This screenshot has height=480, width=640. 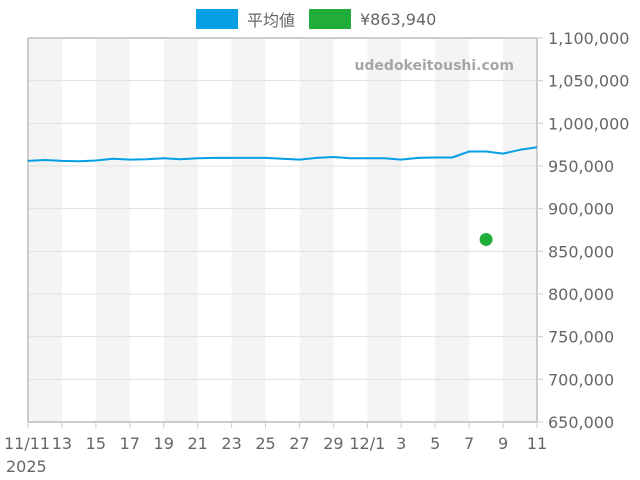 I want to click on x-tick-label: 19, so click(x=164, y=443).